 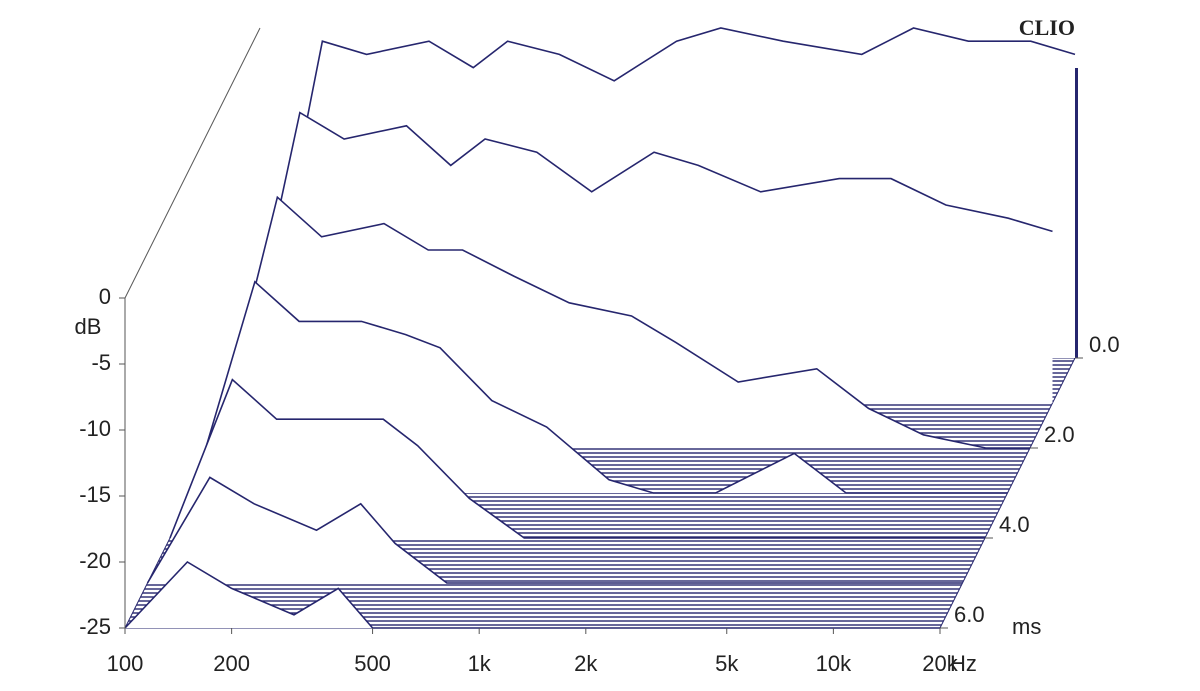 What do you see at coordinates (88, 326) in the screenshot?
I see `y-label: dB` at bounding box center [88, 326].